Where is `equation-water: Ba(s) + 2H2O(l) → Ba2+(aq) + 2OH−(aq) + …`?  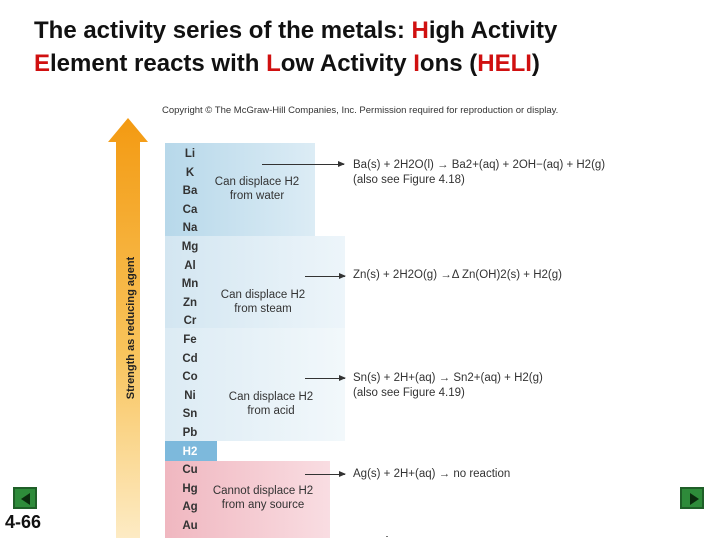
equation-water: Ba(s) + 2H2O(l) → Ba2+(aq) + 2OH−(aq) + … is located at coordinates (479, 165).